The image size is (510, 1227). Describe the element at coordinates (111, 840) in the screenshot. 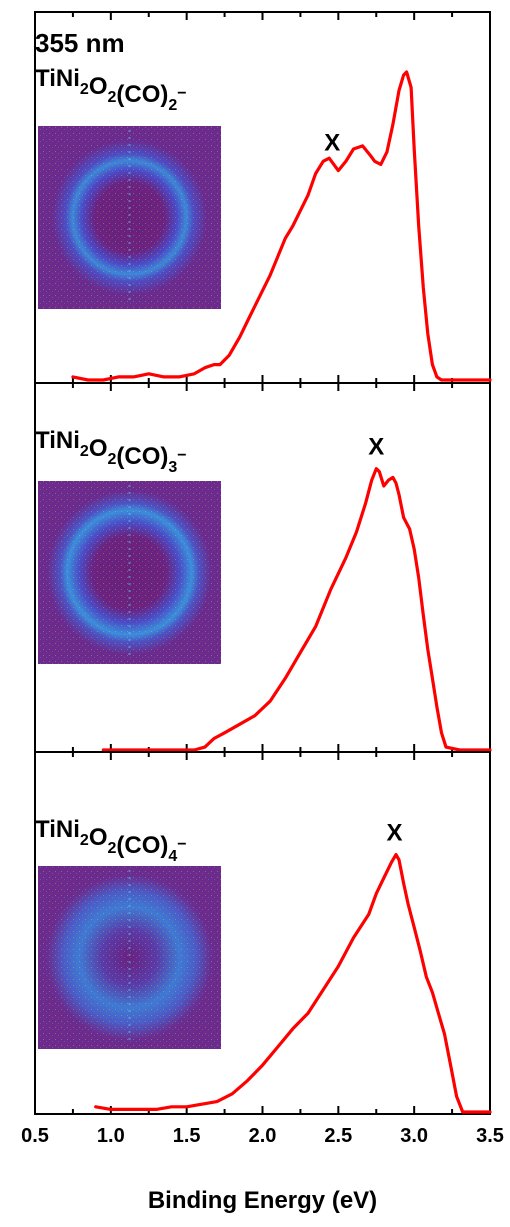

I see `species-label: TiNi2O2(CO)4−` at that location.